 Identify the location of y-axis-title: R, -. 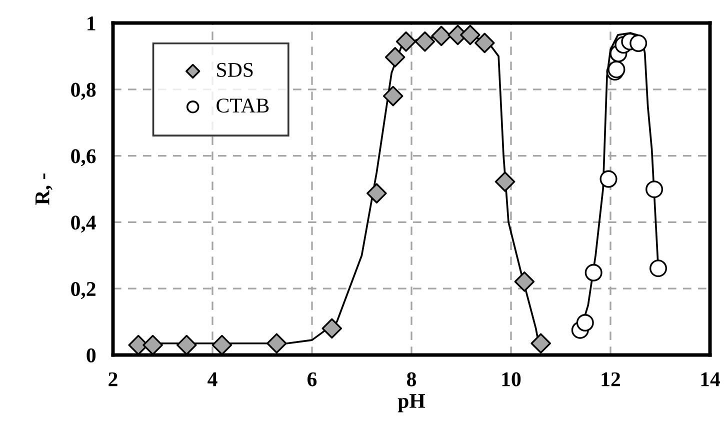
(44, 189).